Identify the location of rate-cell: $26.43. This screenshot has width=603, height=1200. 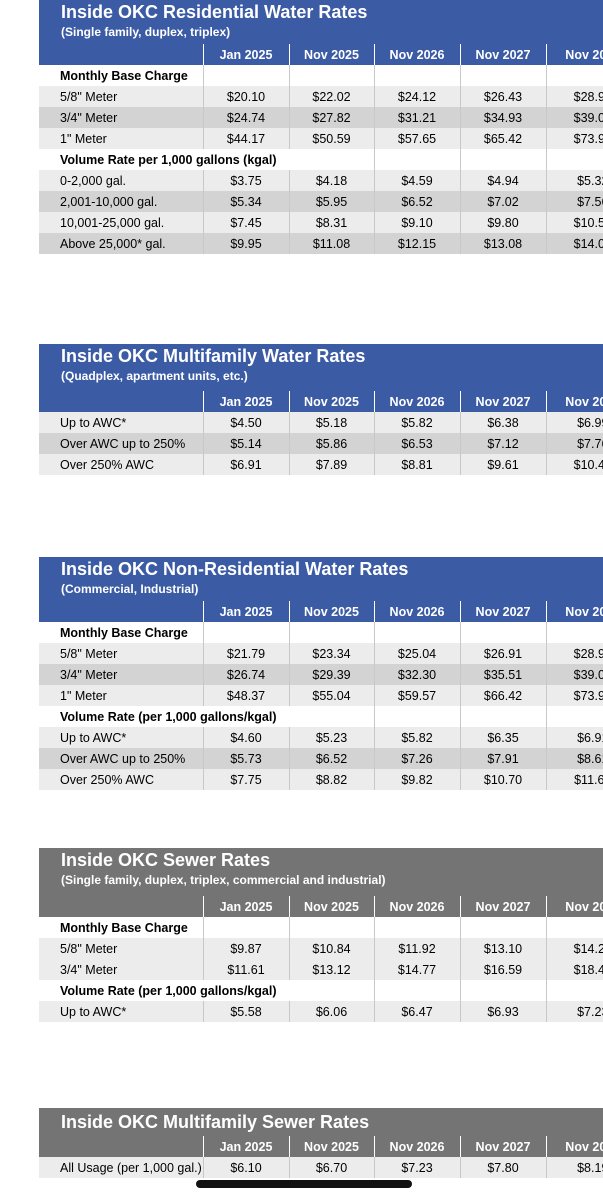
(502, 96).